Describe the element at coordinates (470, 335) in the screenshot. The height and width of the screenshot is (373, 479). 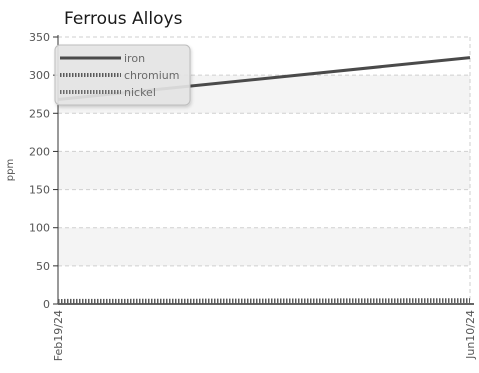
I see `x-tick-label: Jun10/24` at that location.